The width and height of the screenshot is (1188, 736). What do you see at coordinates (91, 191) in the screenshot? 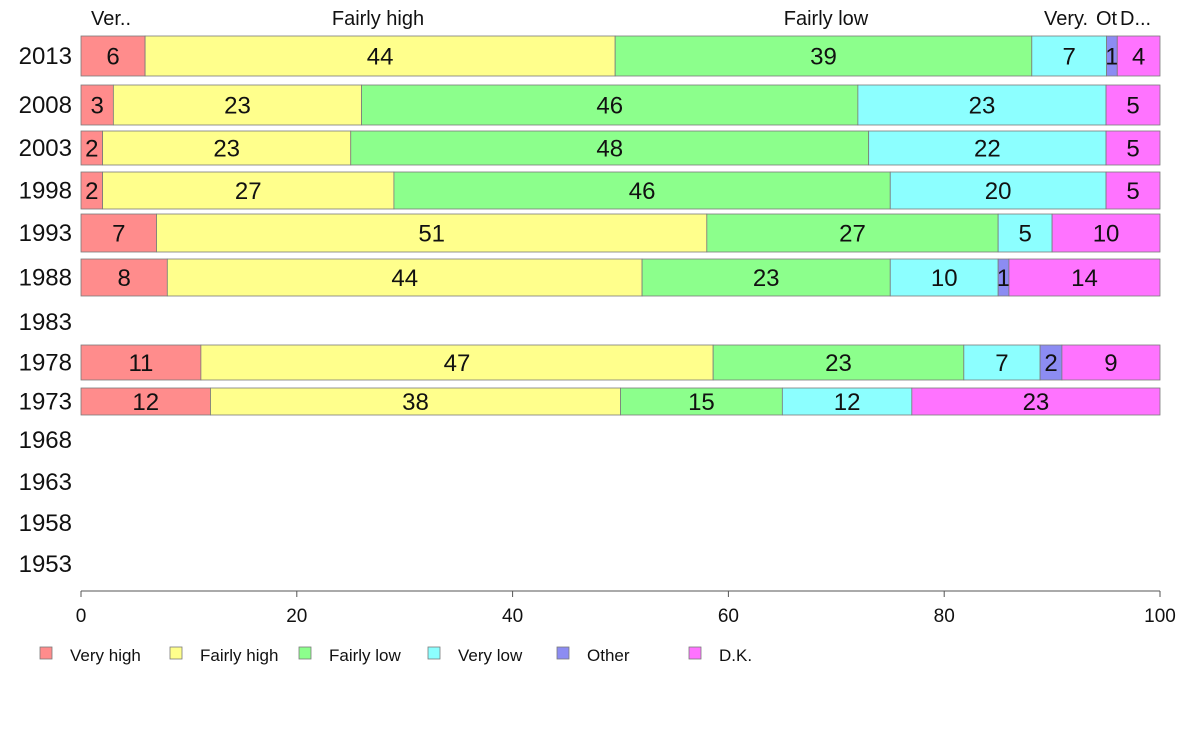
I see `data-label-1998-0: 2` at bounding box center [91, 191].